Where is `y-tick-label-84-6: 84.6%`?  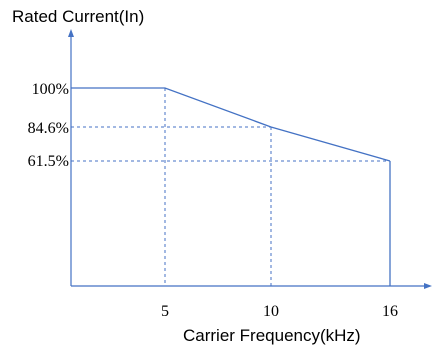
y-tick-label-84-6: 84.6% is located at coordinates (48, 128).